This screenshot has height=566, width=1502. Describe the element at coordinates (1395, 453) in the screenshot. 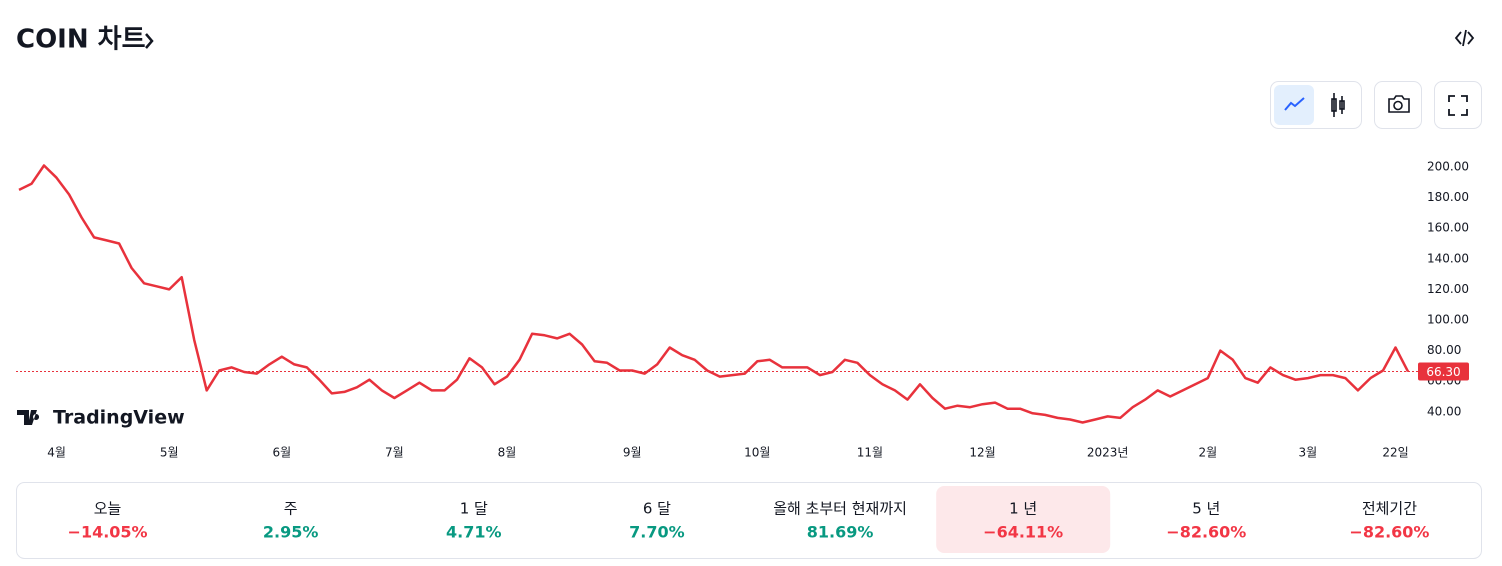

I see `x-tick-label: 22일` at that location.